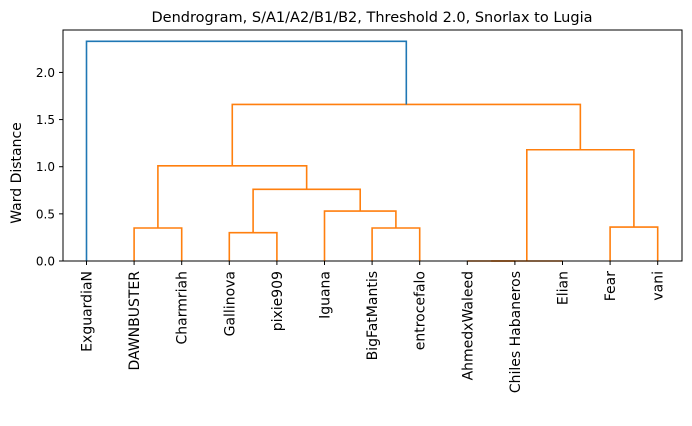 Image resolution: width=692 pixels, height=426 pixels. Describe the element at coordinates (45, 262) in the screenshot. I see `y-tick-label: 0.0` at that location.